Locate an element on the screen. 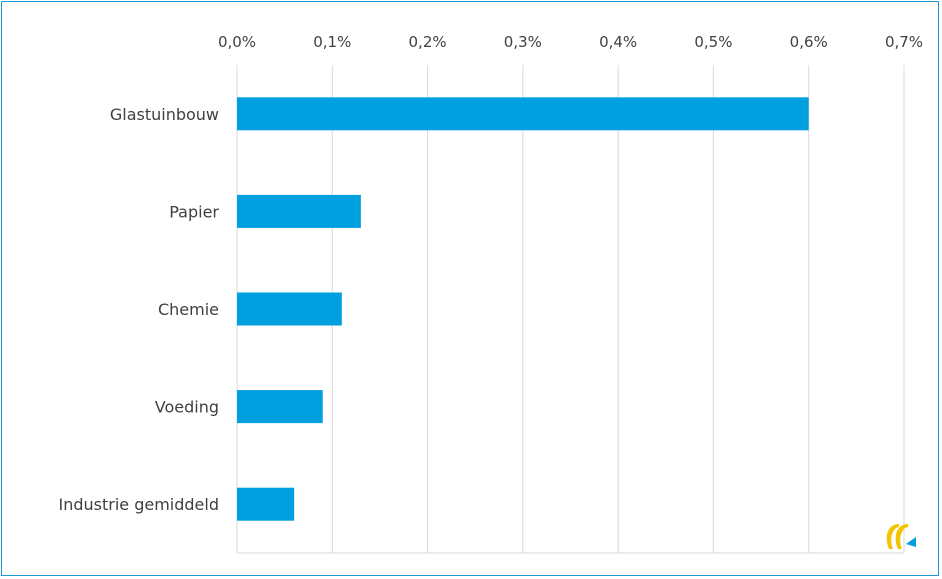  x-tick-label: 0,2% is located at coordinates (428, 42).